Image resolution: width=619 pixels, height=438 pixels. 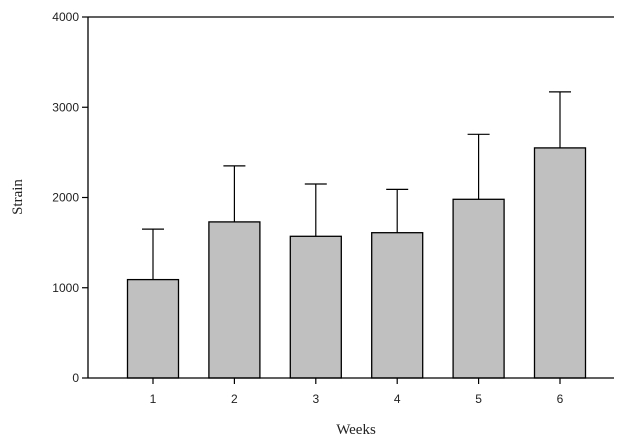 What do you see at coordinates (18, 197) in the screenshot?
I see `y-axis-title: Strain` at bounding box center [18, 197].